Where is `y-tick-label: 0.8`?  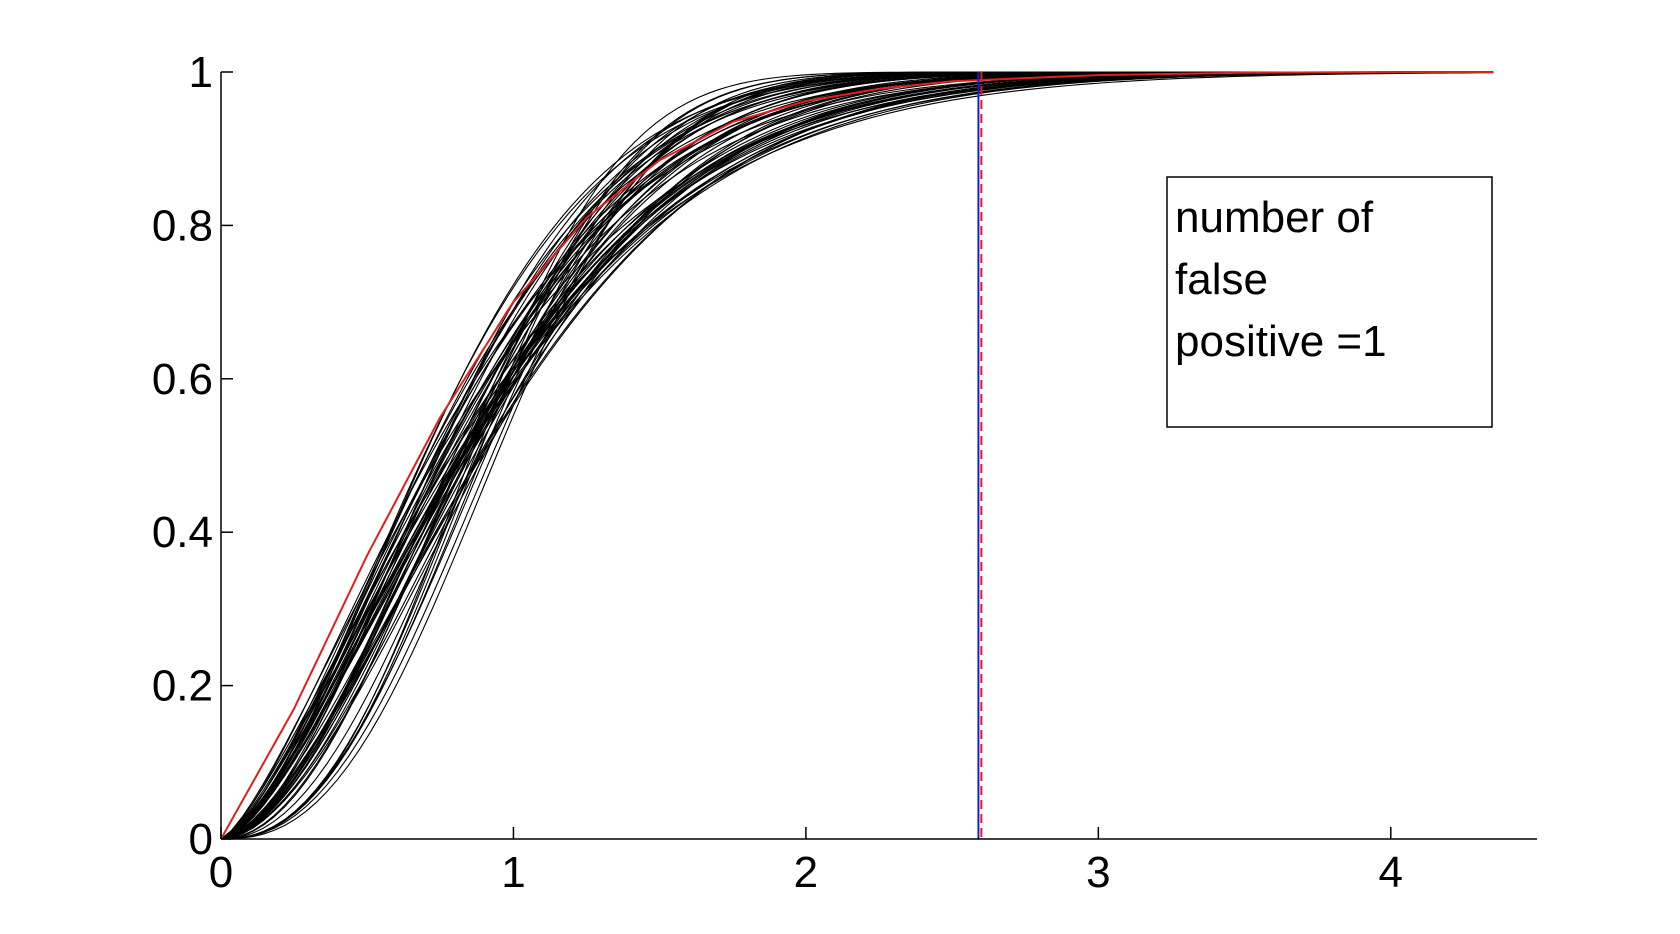
y-tick-label: 0.8 is located at coordinates (182, 225).